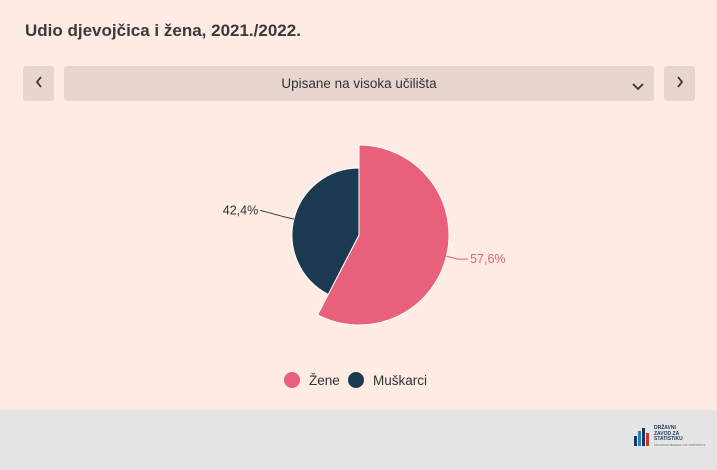 Image resolution: width=717 pixels, height=470 pixels. What do you see at coordinates (487, 259) in the screenshot?
I see `pie-label-zene: 57,6%` at bounding box center [487, 259].